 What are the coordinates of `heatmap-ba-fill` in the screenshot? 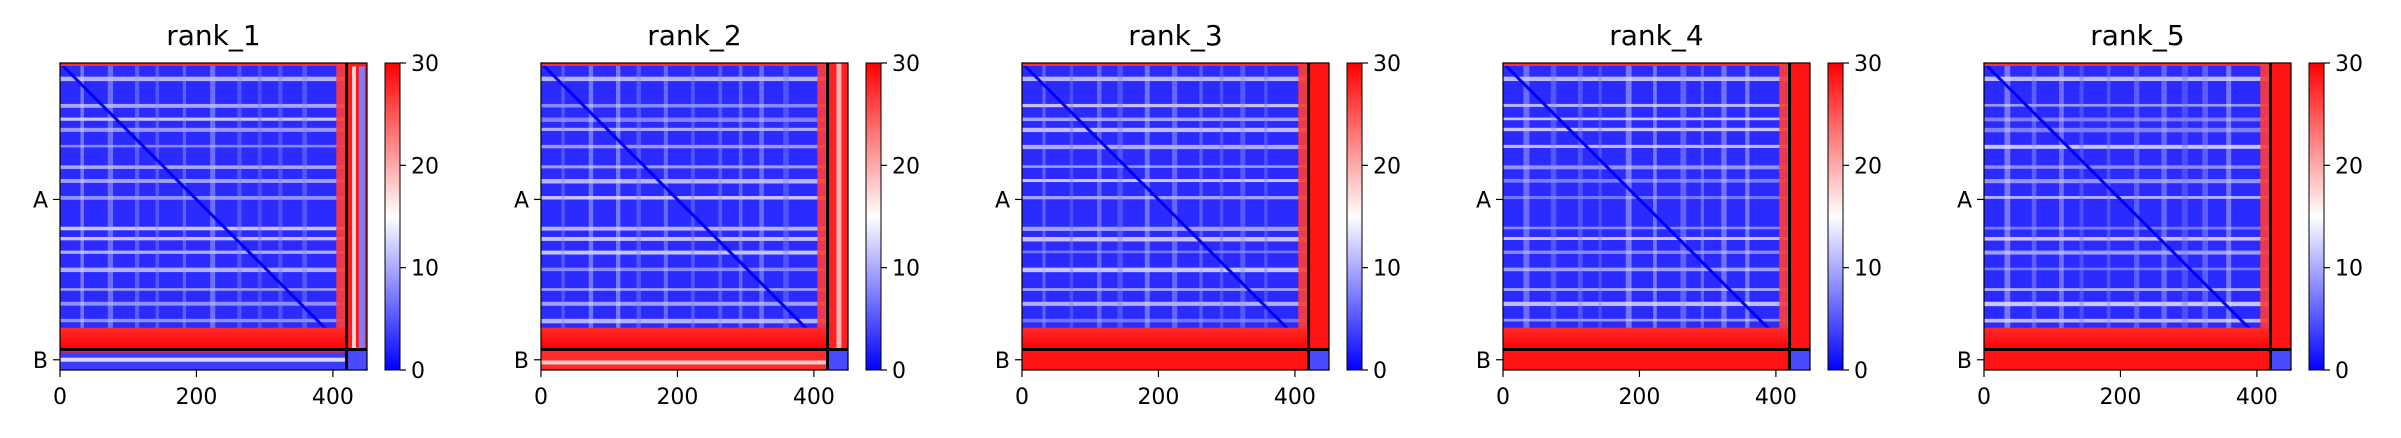 It's located at (1646, 359).